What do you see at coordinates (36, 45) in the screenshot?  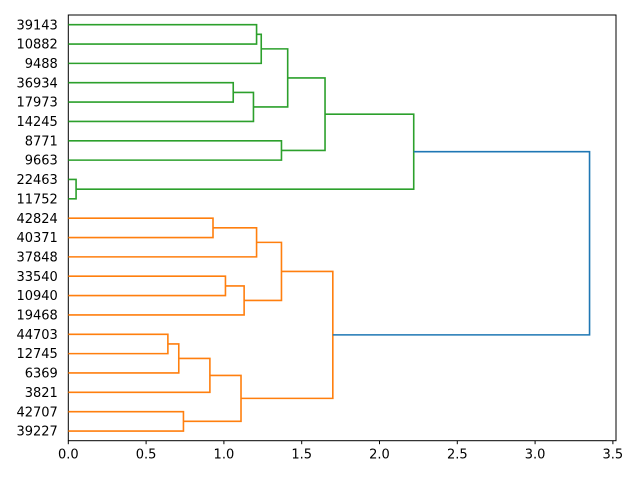 I see `leaf-label: 10882` at bounding box center [36, 45].